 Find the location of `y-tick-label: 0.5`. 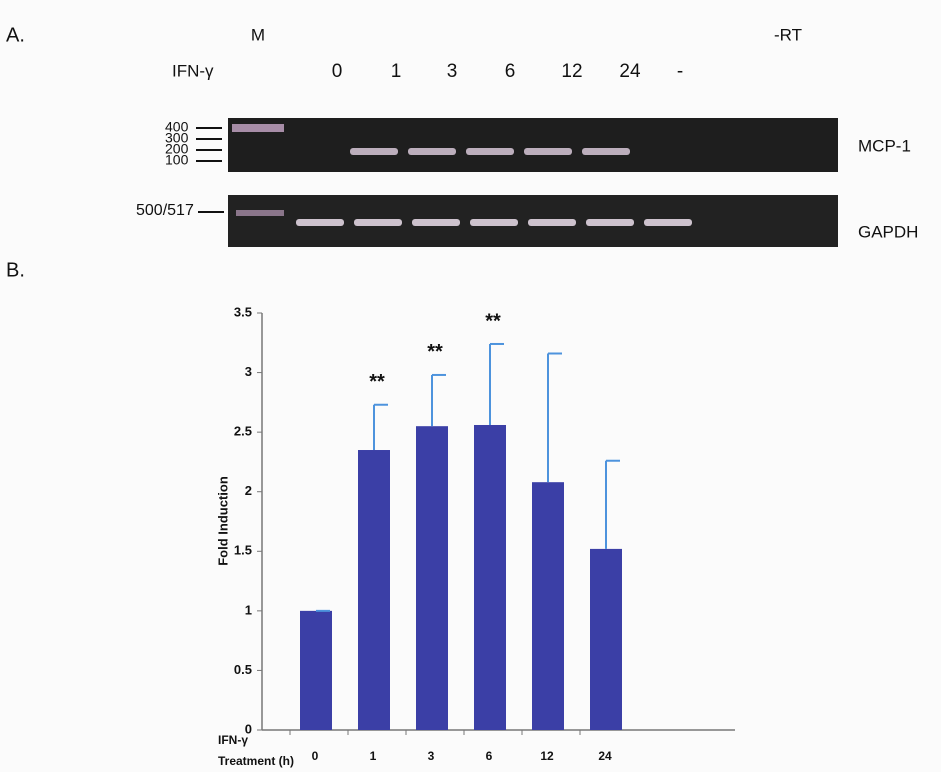

y-tick-label: 0.5 is located at coordinates (243, 669).